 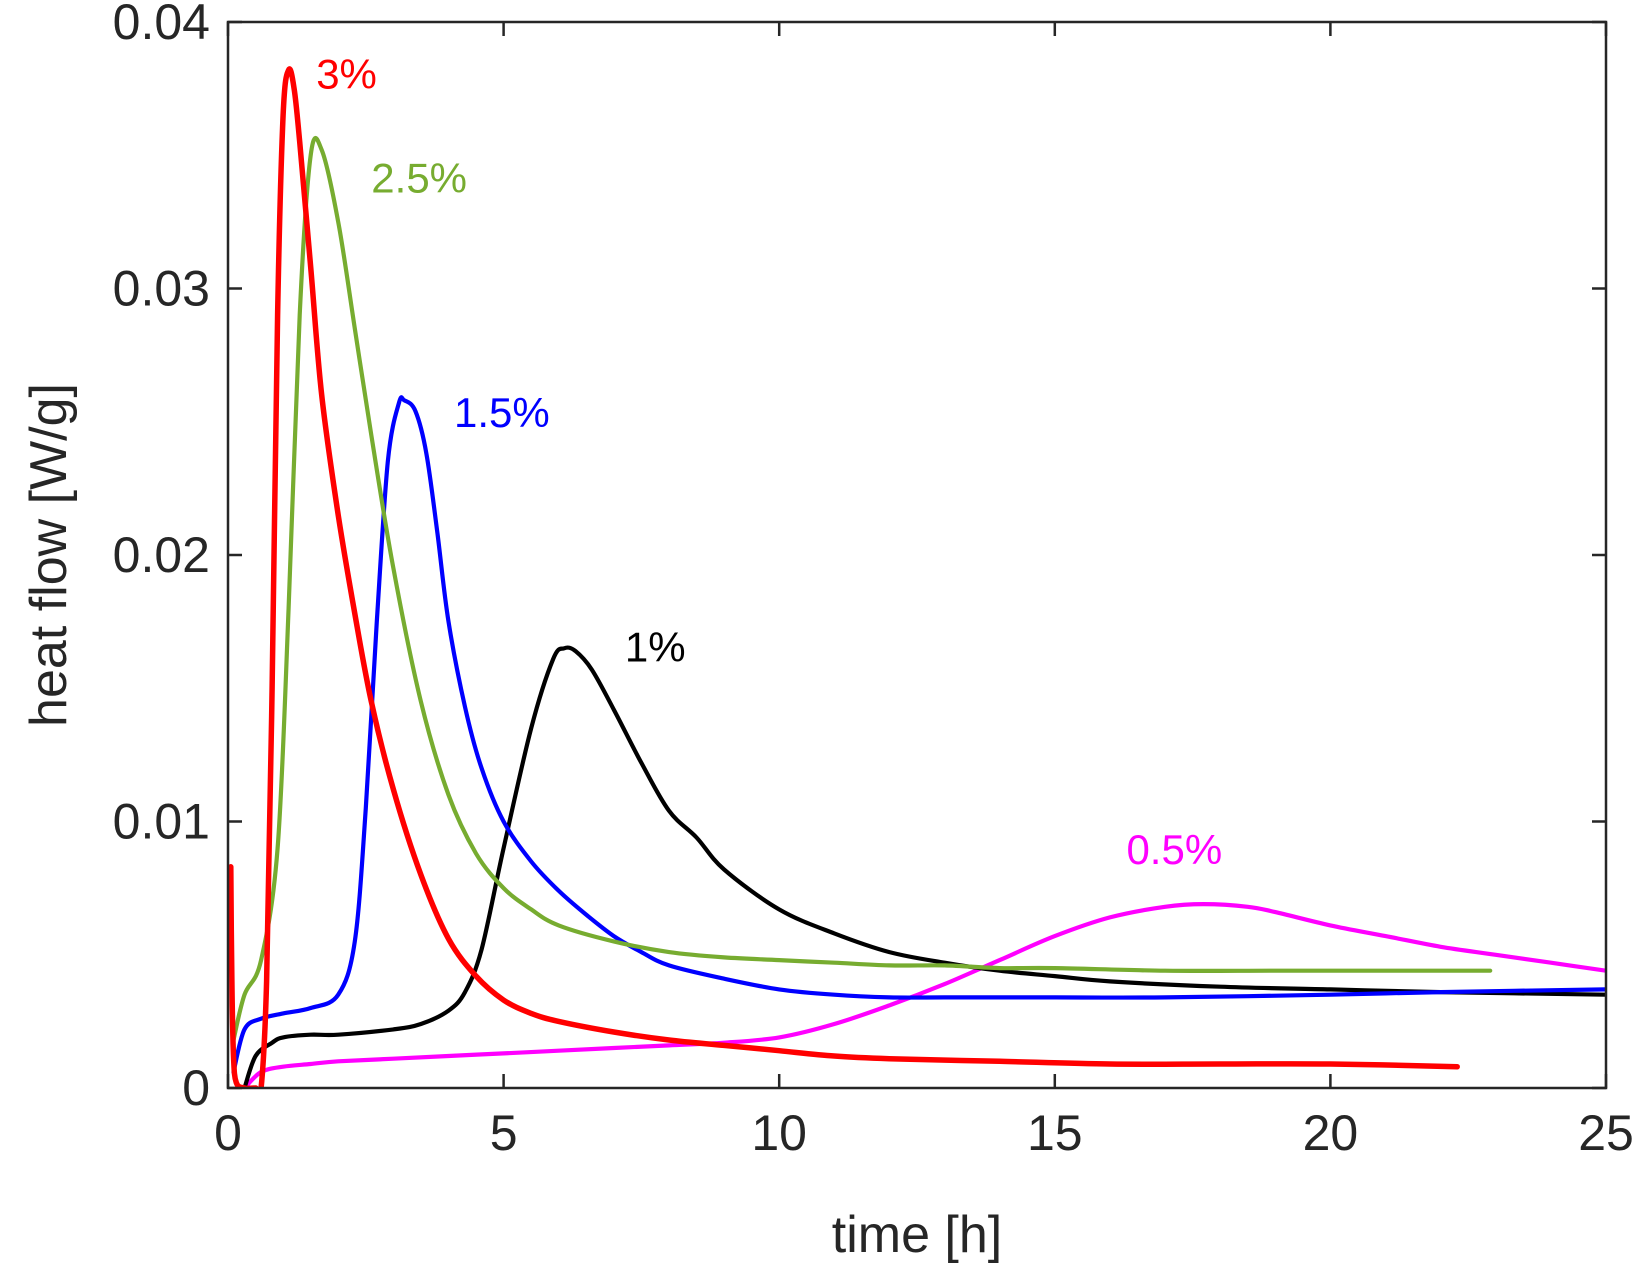 What do you see at coordinates (419, 178) in the screenshot?
I see `series-label-2-5pct: 2.5%` at bounding box center [419, 178].